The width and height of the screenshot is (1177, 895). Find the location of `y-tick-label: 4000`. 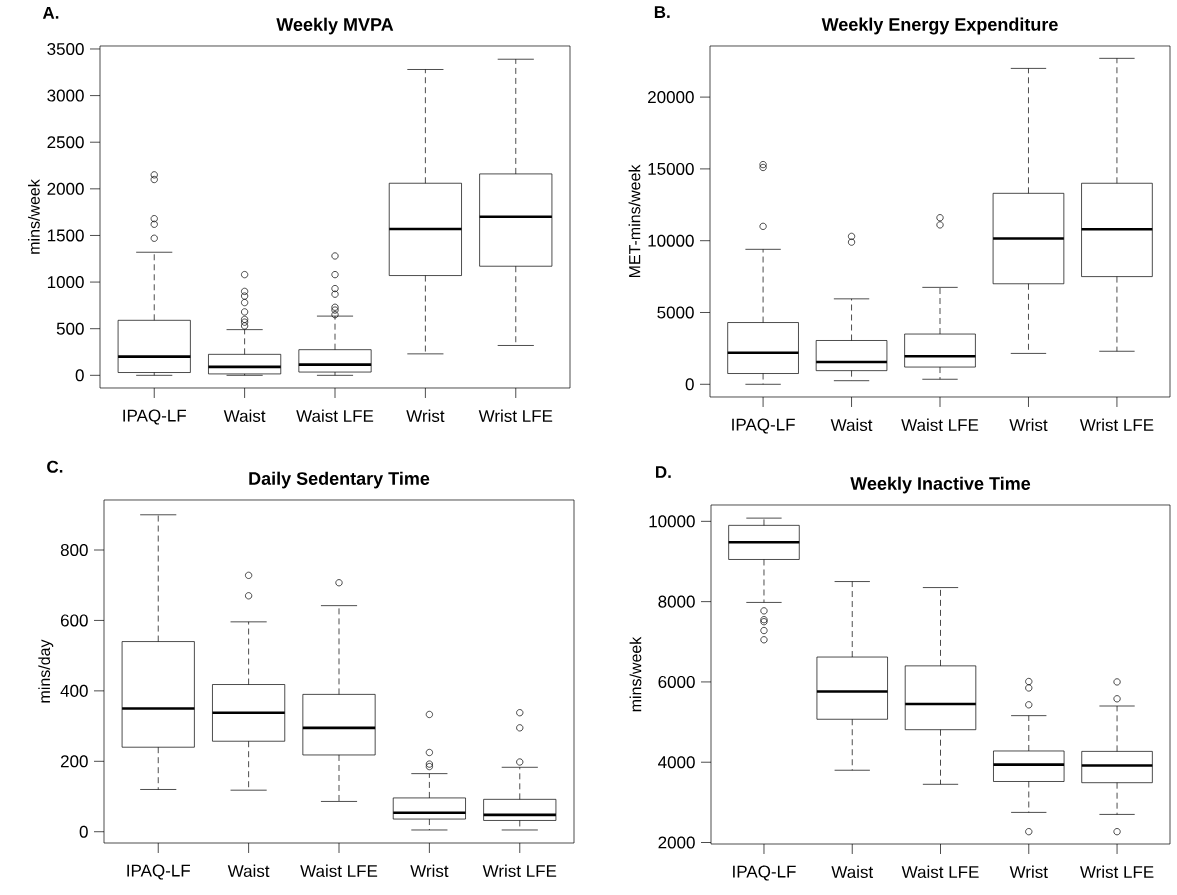

y-tick-label: 4000 is located at coordinates (676, 762).